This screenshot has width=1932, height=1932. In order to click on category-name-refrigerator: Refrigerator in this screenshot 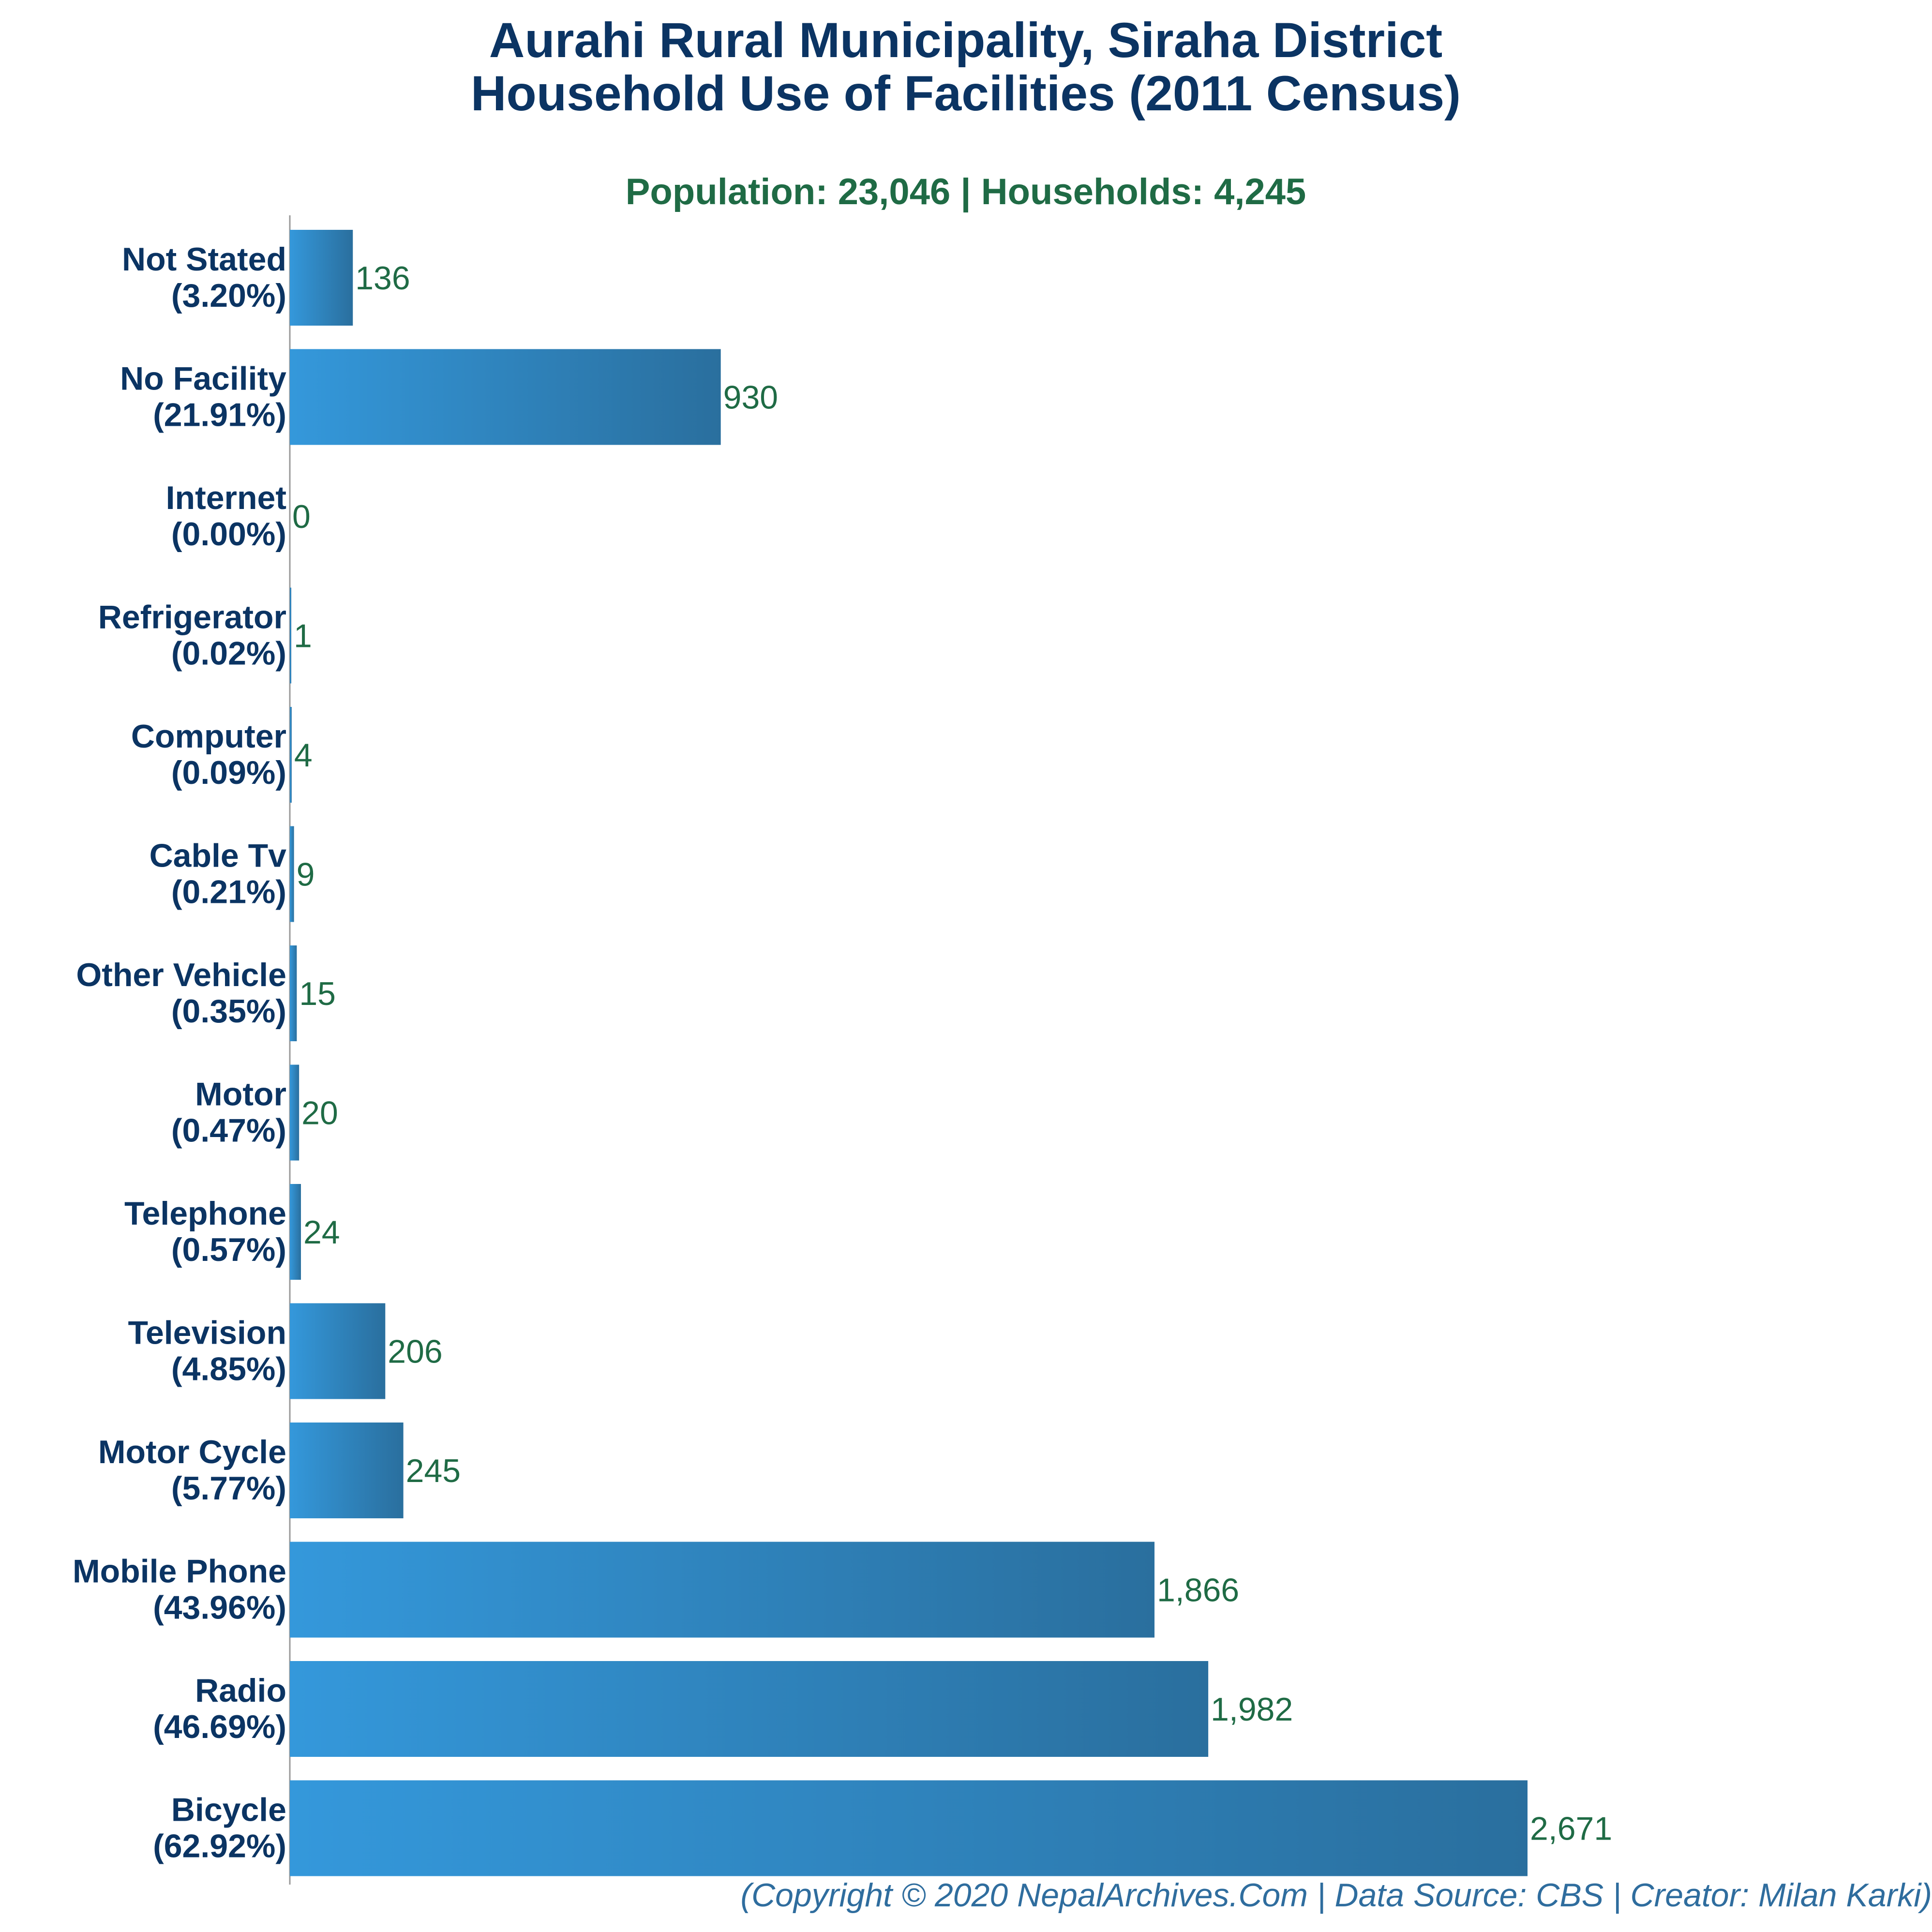, I will do `click(192, 617)`.